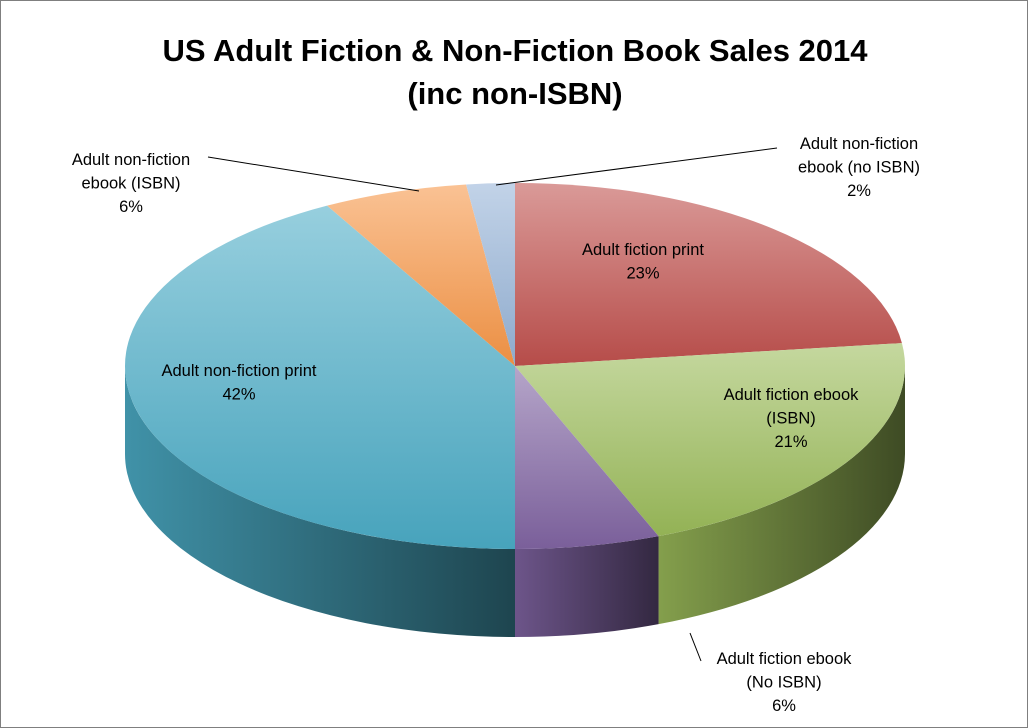 The image size is (1028, 728). What do you see at coordinates (490, 274) in the screenshot?
I see `pie-slice-nonfiction-ebook-no-isbn` at bounding box center [490, 274].